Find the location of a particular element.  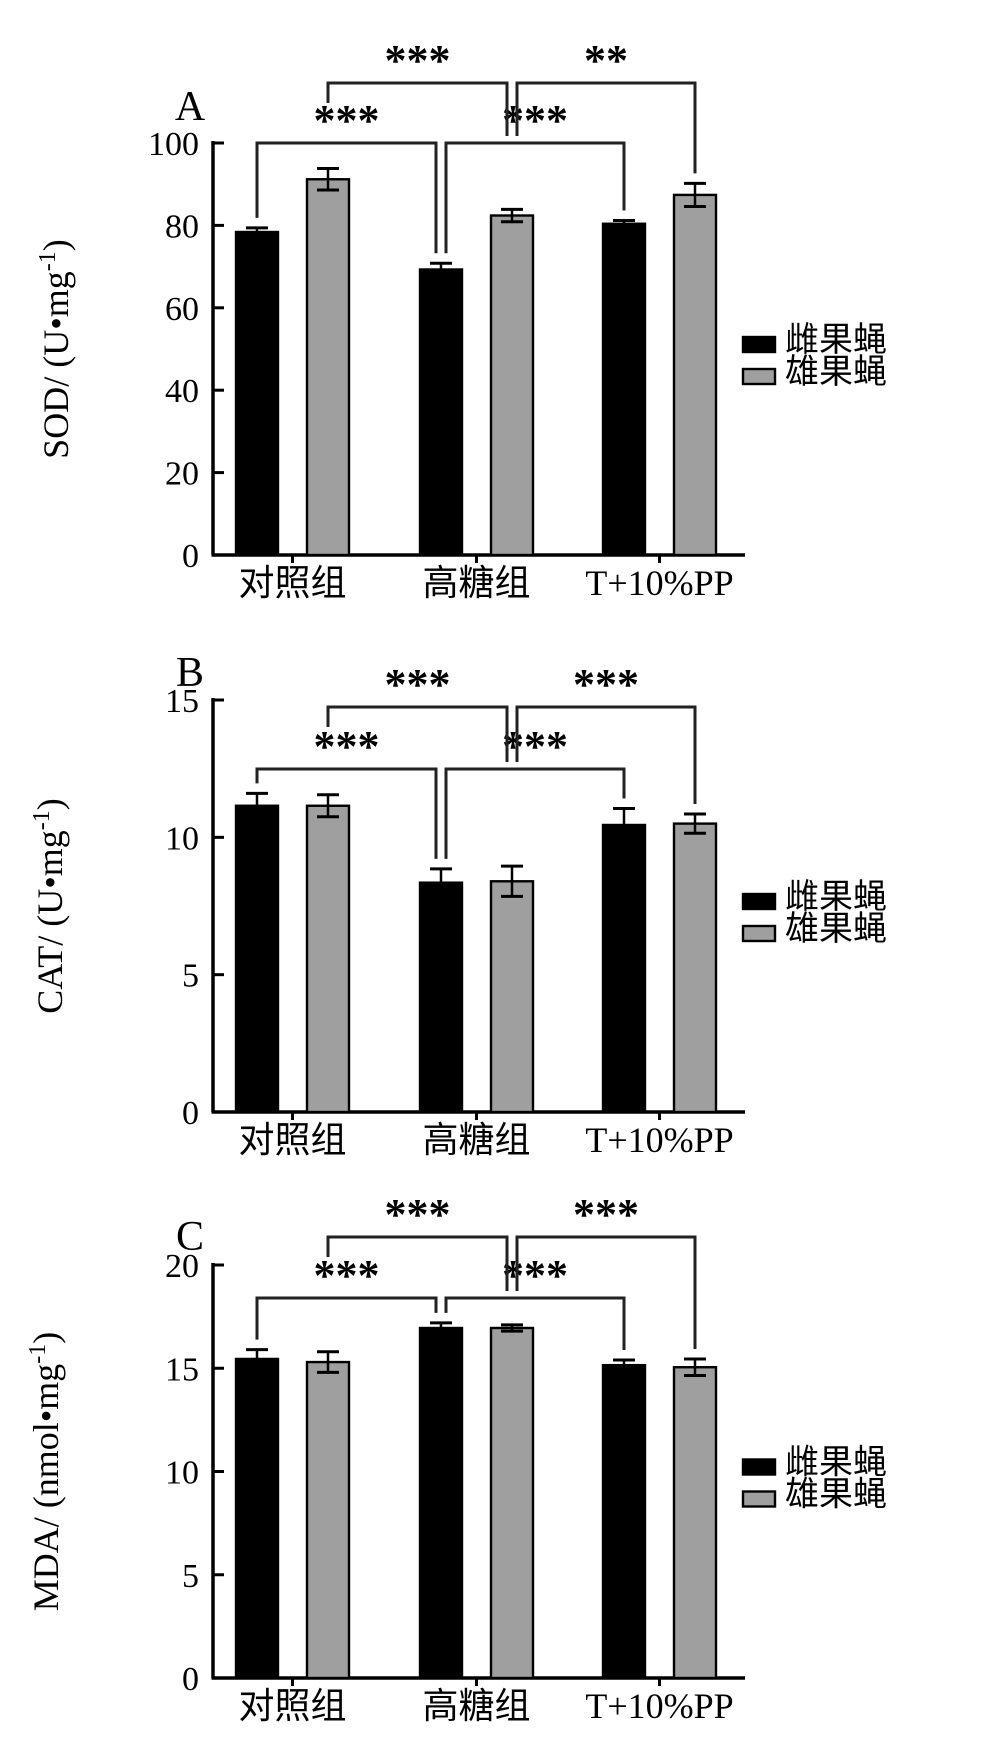

y-axis-title: SOD/ (U•mg-1) is located at coordinates (55, 349).